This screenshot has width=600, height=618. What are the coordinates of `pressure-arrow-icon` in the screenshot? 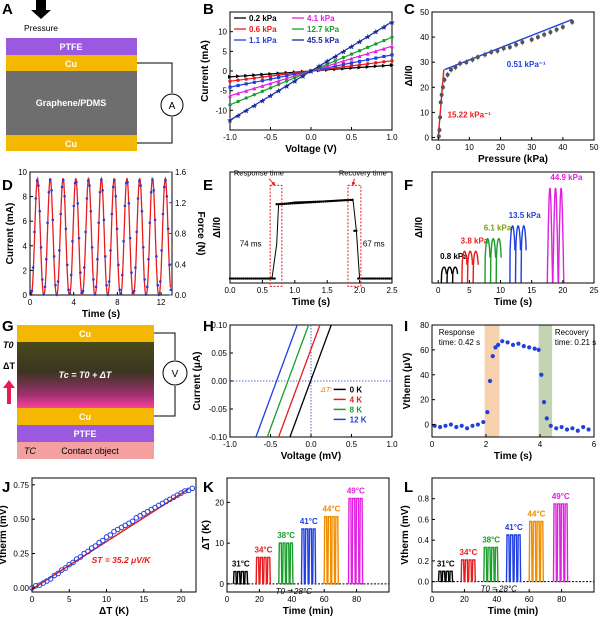 It's located at (41, 9).